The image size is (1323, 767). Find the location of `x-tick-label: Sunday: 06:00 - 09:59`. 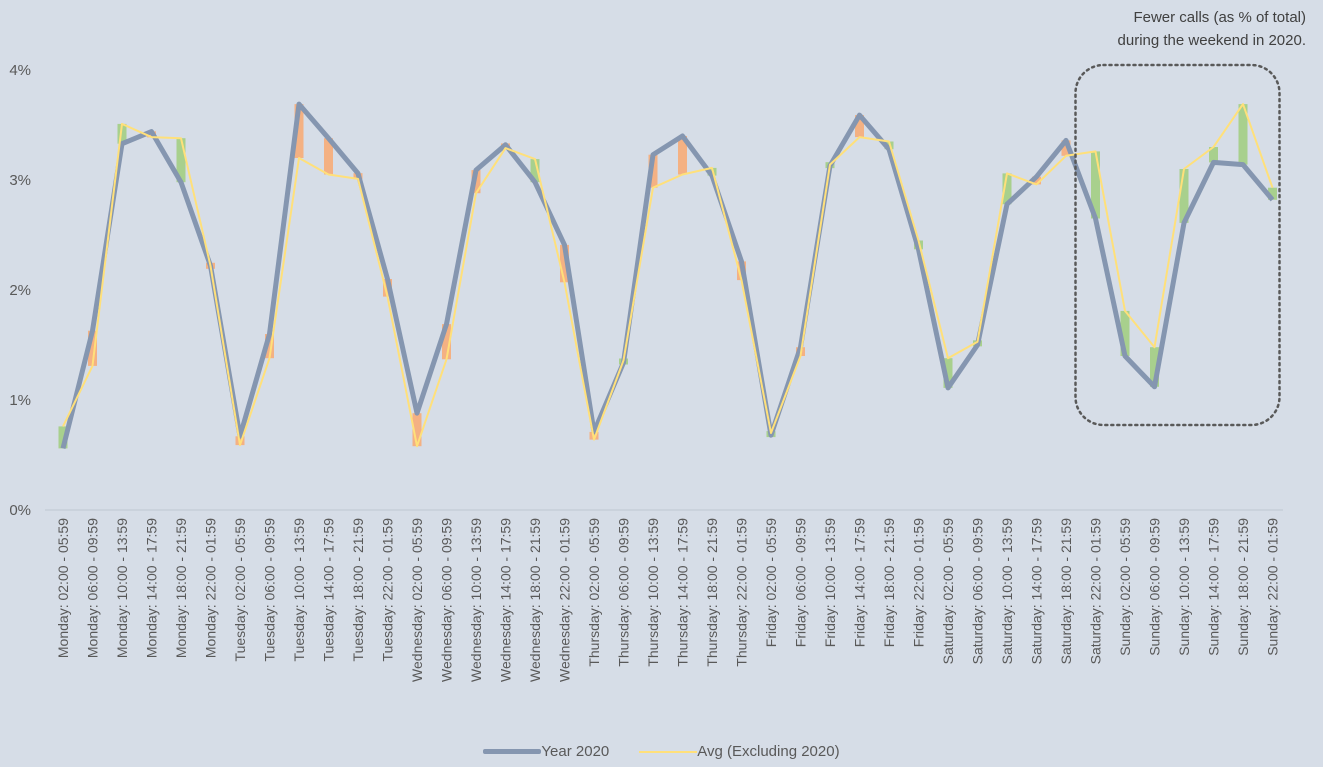

x-tick-label: Sunday: 06:00 - 09:59 is located at coordinates (1155, 587).